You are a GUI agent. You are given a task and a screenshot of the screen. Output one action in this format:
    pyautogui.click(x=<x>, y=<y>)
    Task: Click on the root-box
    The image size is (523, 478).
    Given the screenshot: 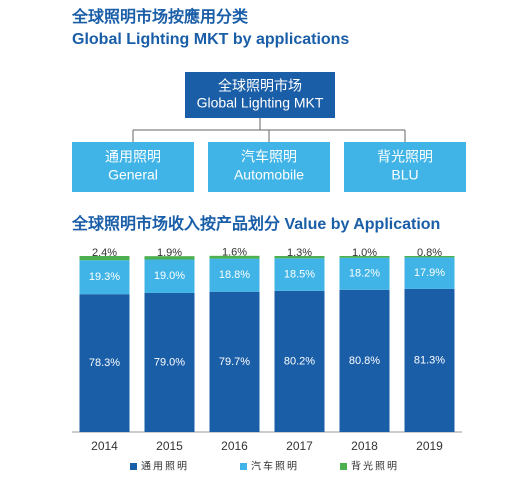 What is the action you would take?
    pyautogui.click(x=260, y=95)
    